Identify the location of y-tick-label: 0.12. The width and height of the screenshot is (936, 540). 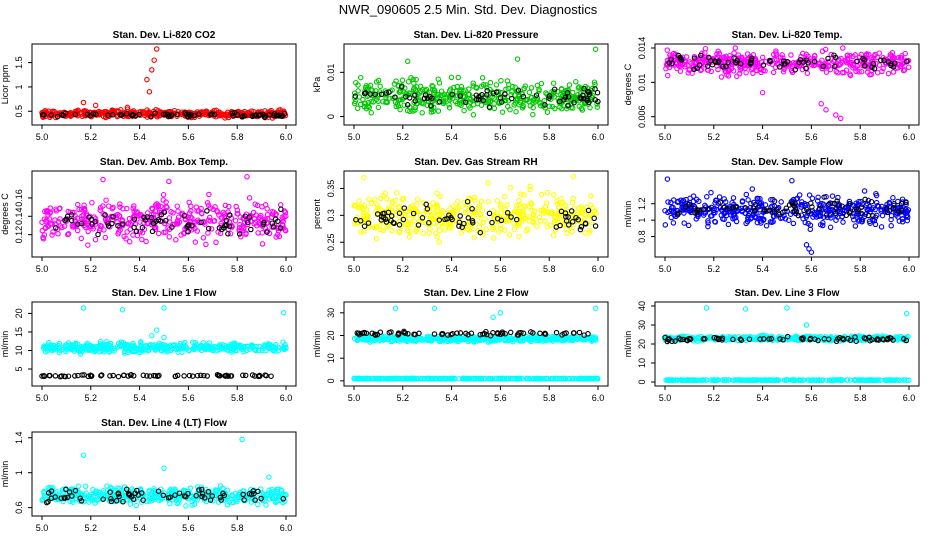
(19, 235).